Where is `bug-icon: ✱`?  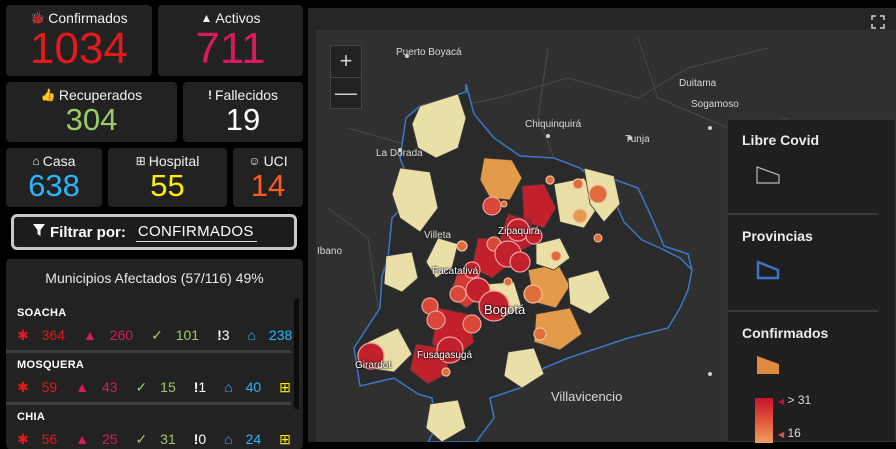 bug-icon: ✱ is located at coordinates (23, 387).